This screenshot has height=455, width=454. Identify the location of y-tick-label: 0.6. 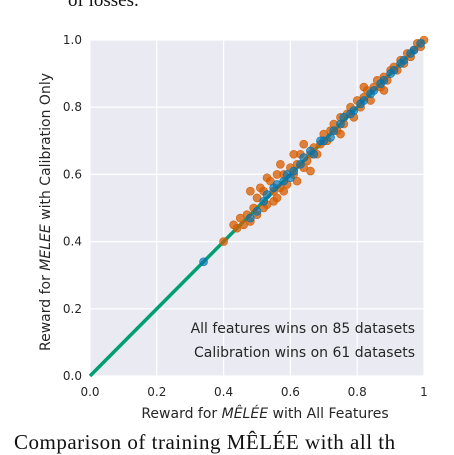
(72, 174).